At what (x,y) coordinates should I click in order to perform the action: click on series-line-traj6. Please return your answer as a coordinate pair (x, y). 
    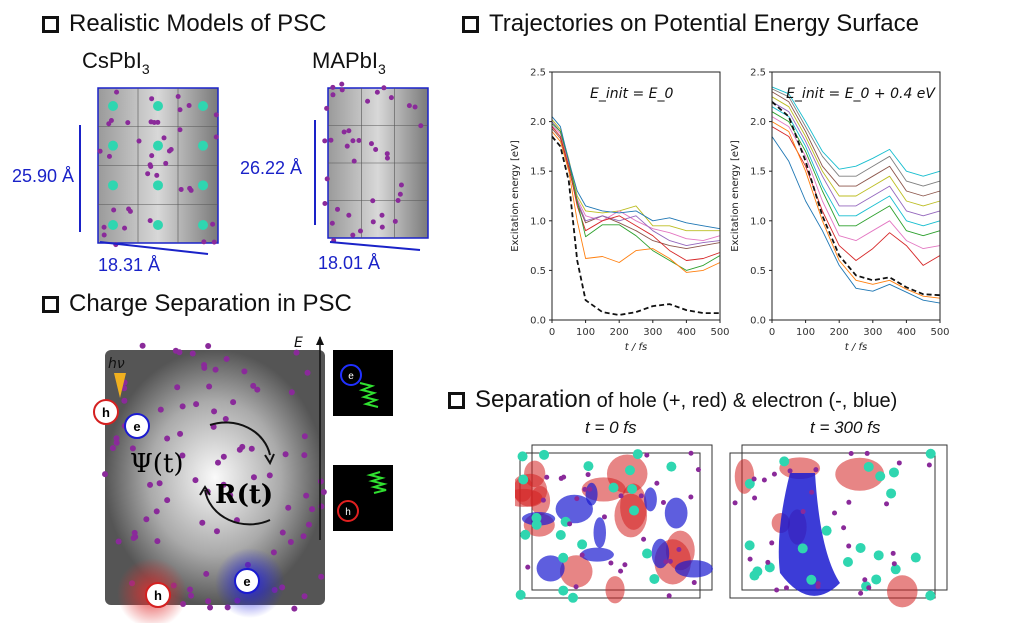
    Looking at the image, I should click on (636, 183).